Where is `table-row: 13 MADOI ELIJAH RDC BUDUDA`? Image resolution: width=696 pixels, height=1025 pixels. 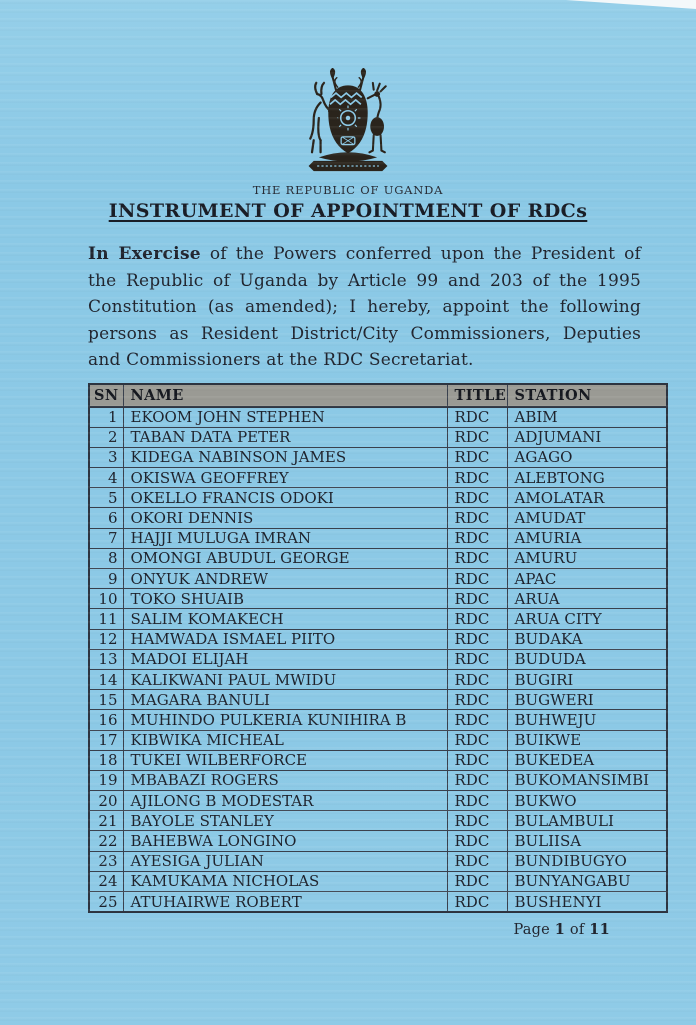 table-row: 13 MADOI ELIJAH RDC BUDUDA is located at coordinates (378, 659).